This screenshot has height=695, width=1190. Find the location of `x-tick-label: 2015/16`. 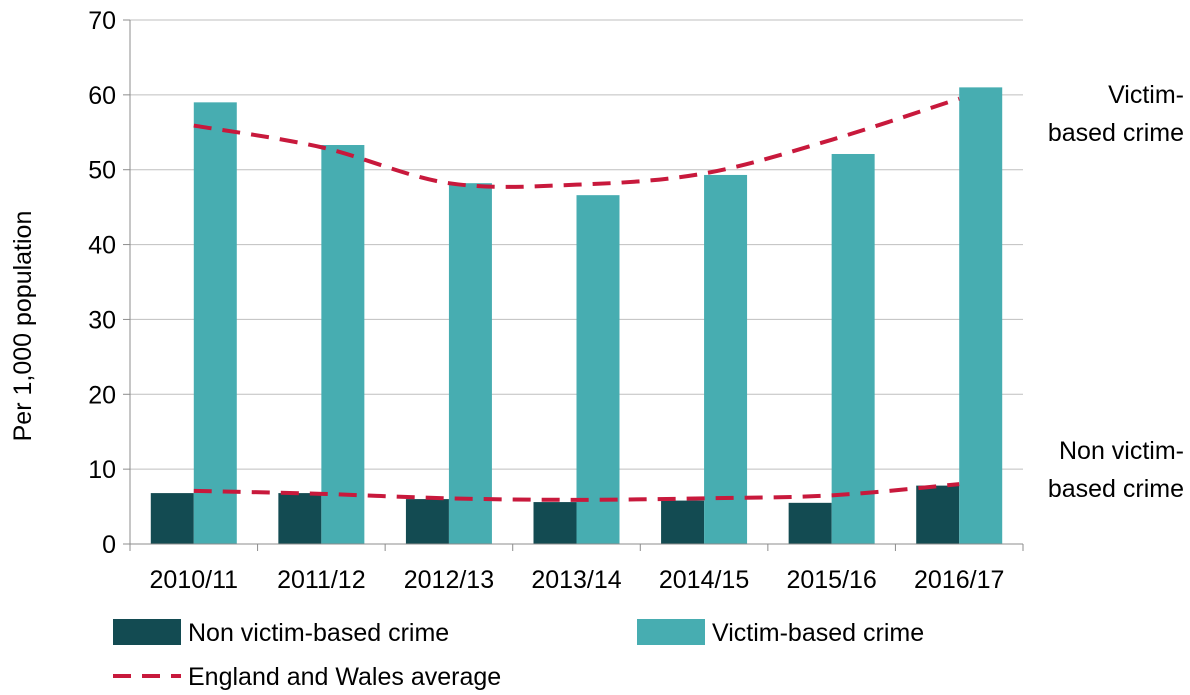

x-tick-label: 2015/16 is located at coordinates (831, 580).